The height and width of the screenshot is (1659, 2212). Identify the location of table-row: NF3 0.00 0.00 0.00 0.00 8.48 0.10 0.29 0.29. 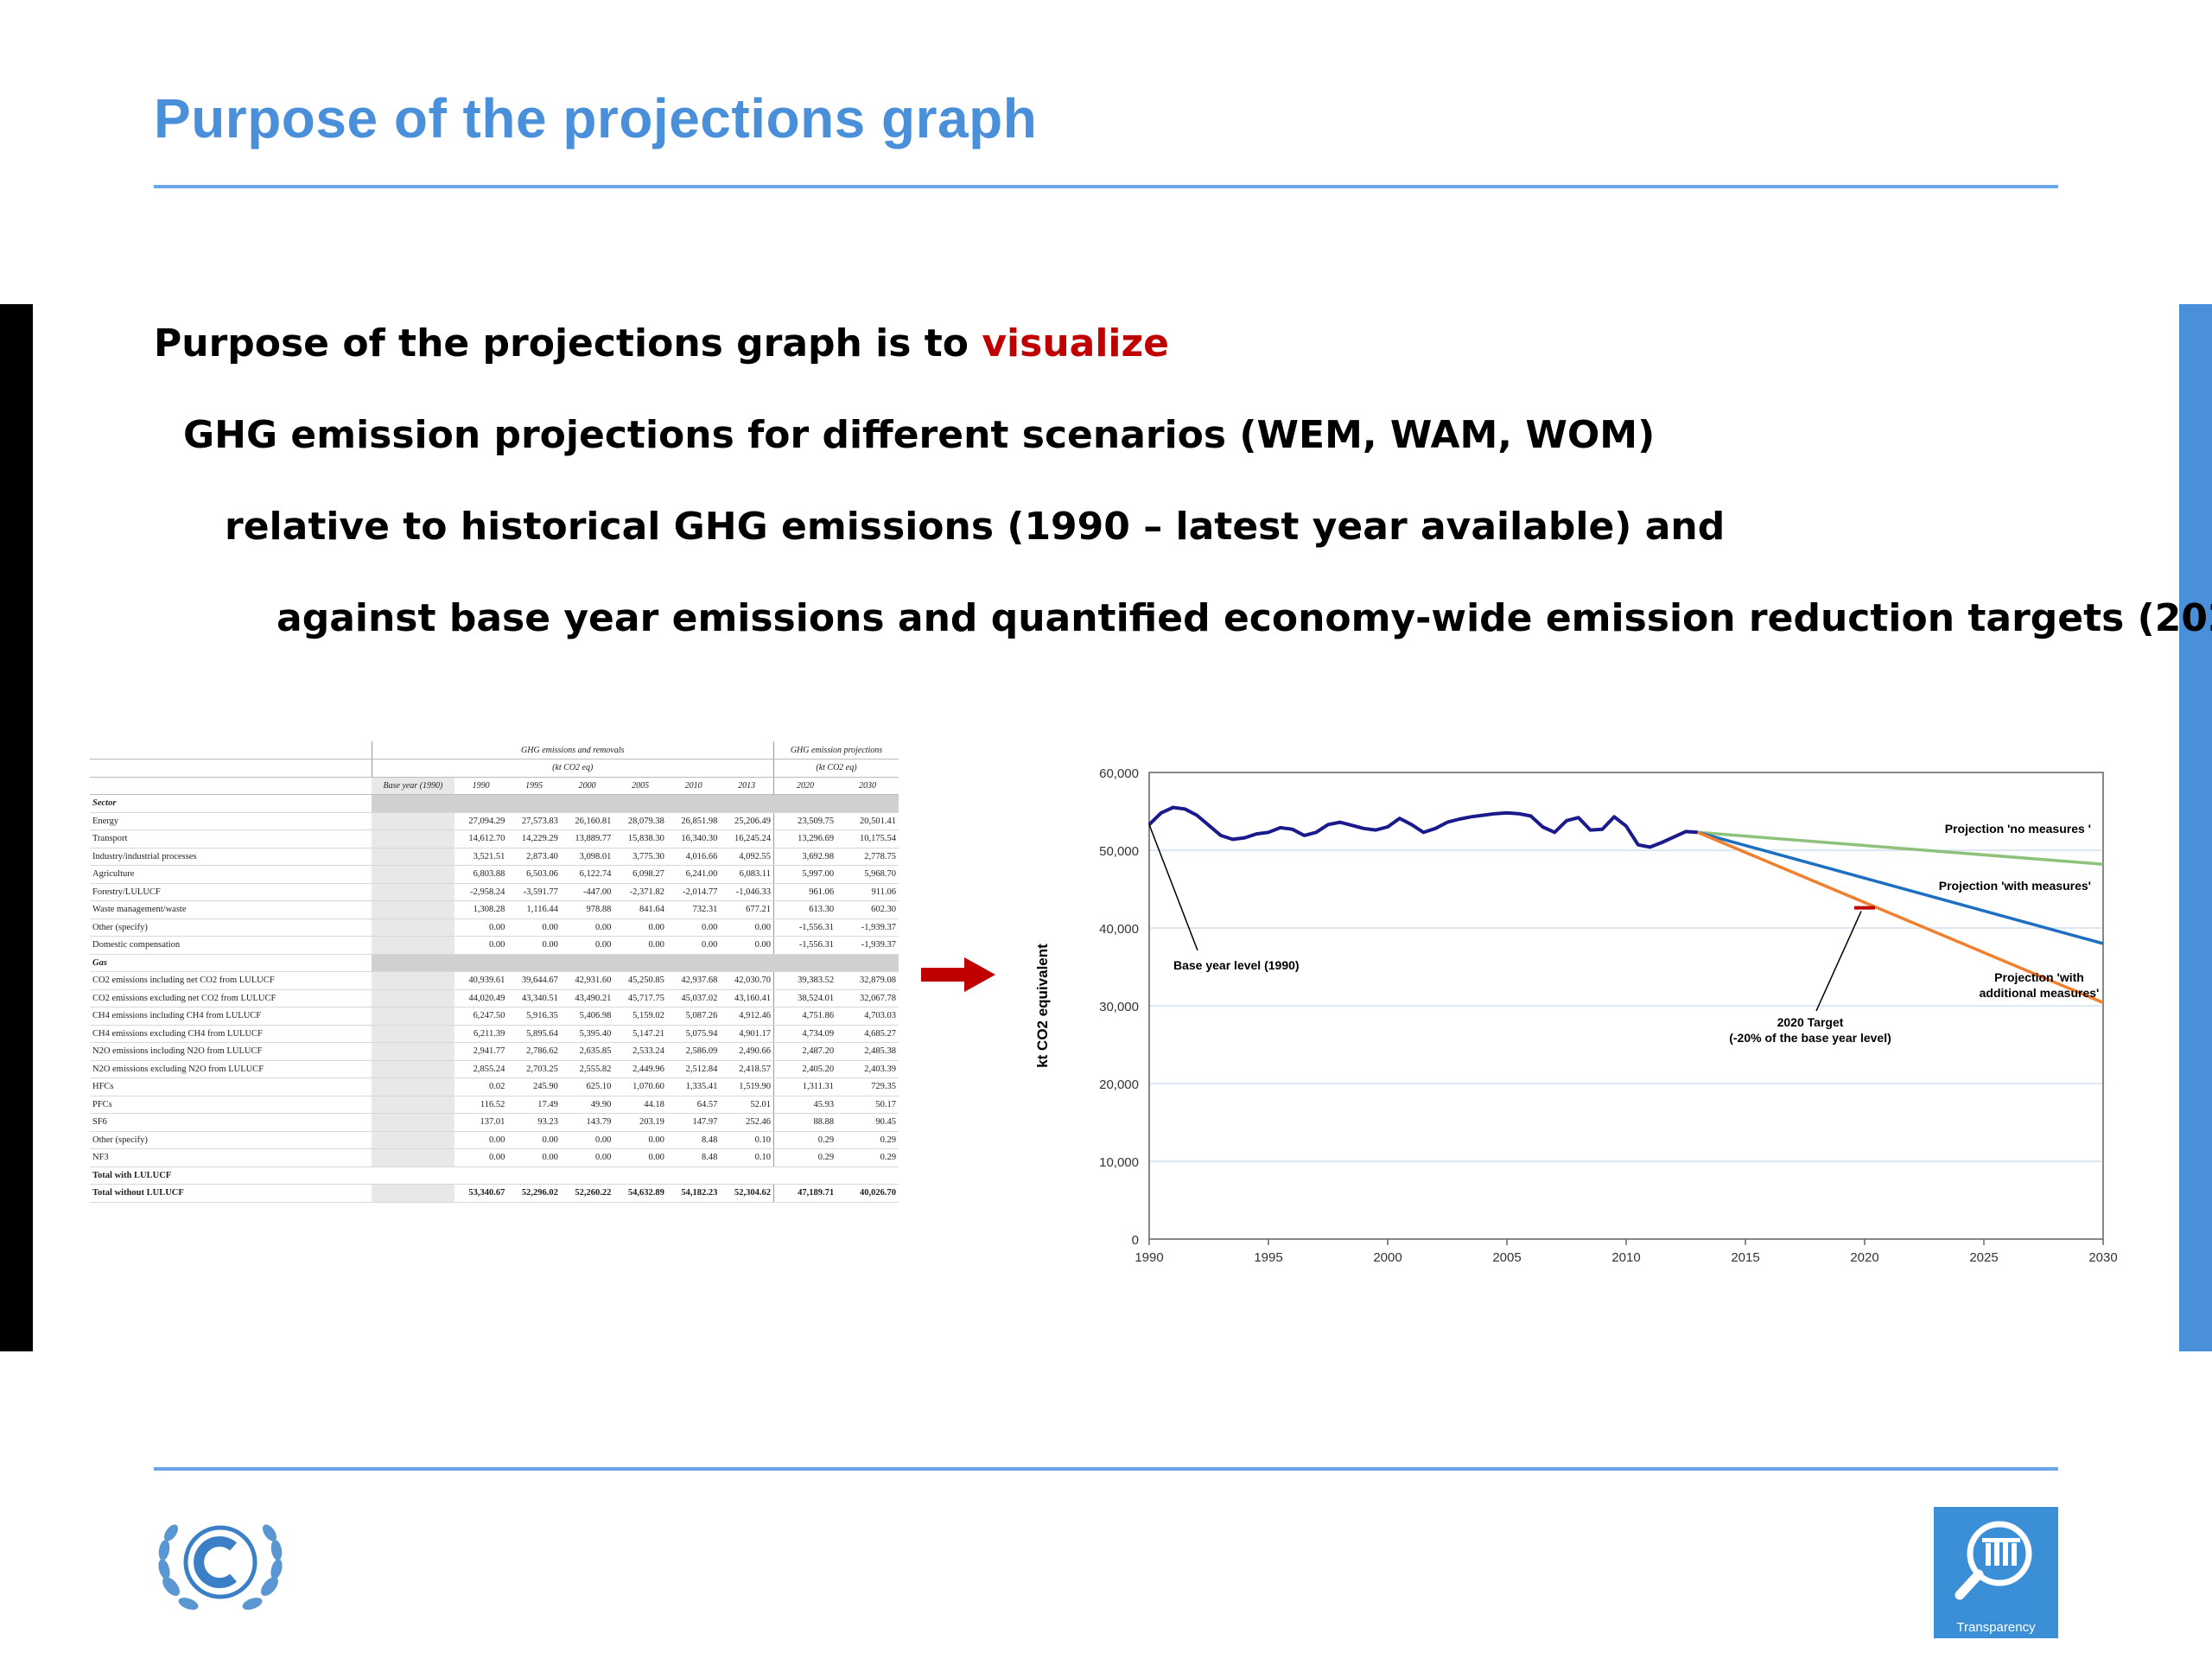
(494, 1157).